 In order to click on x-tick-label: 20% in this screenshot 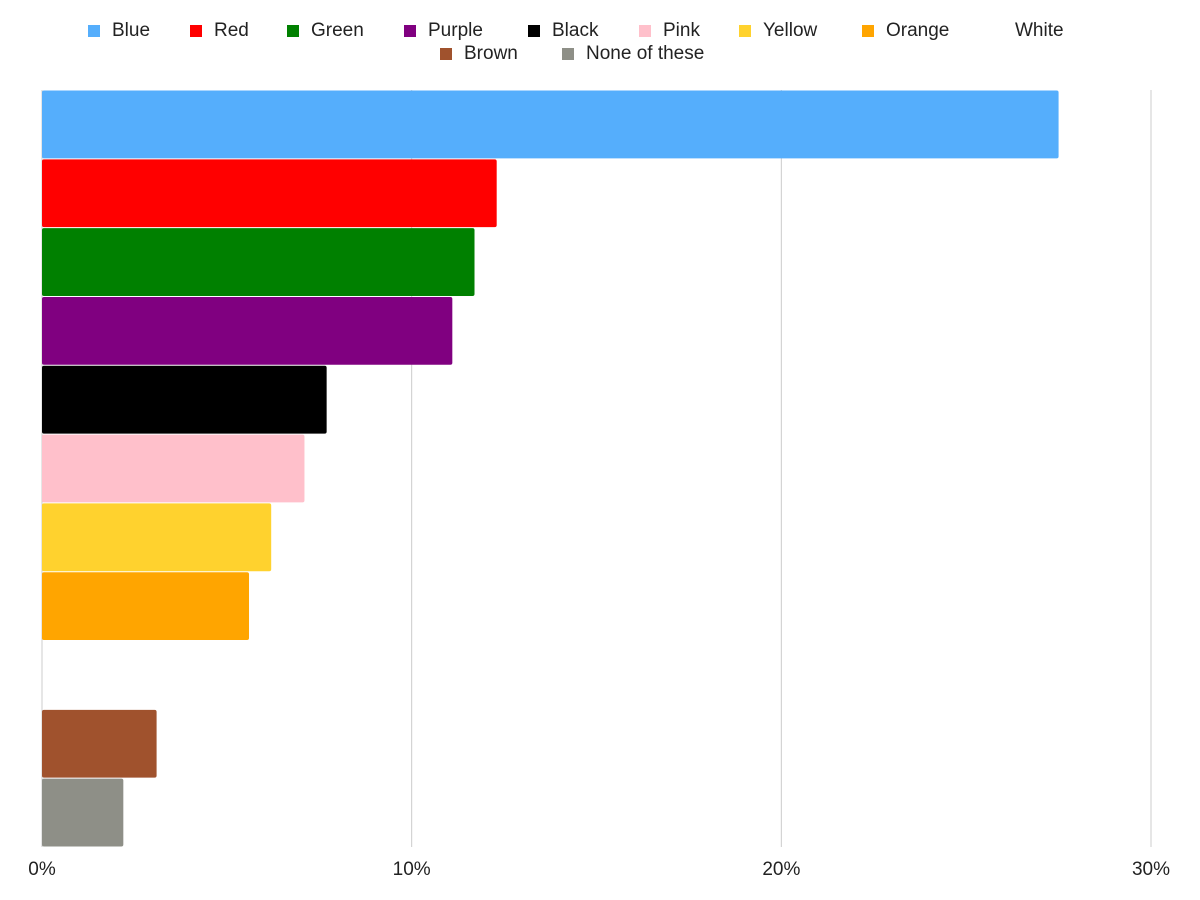, I will do `click(781, 869)`.